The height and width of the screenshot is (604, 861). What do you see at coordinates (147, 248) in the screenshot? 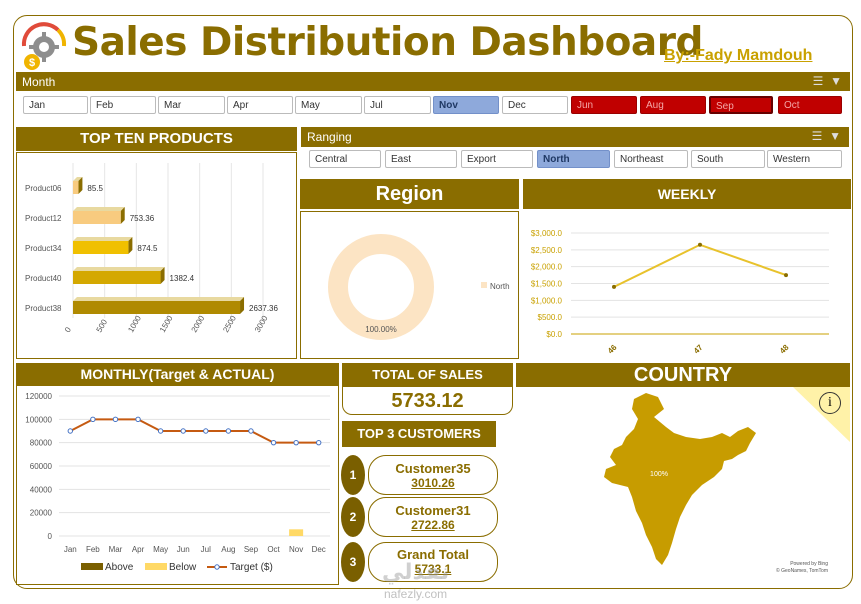
I see `bar-value-label: 874.5` at bounding box center [147, 248].